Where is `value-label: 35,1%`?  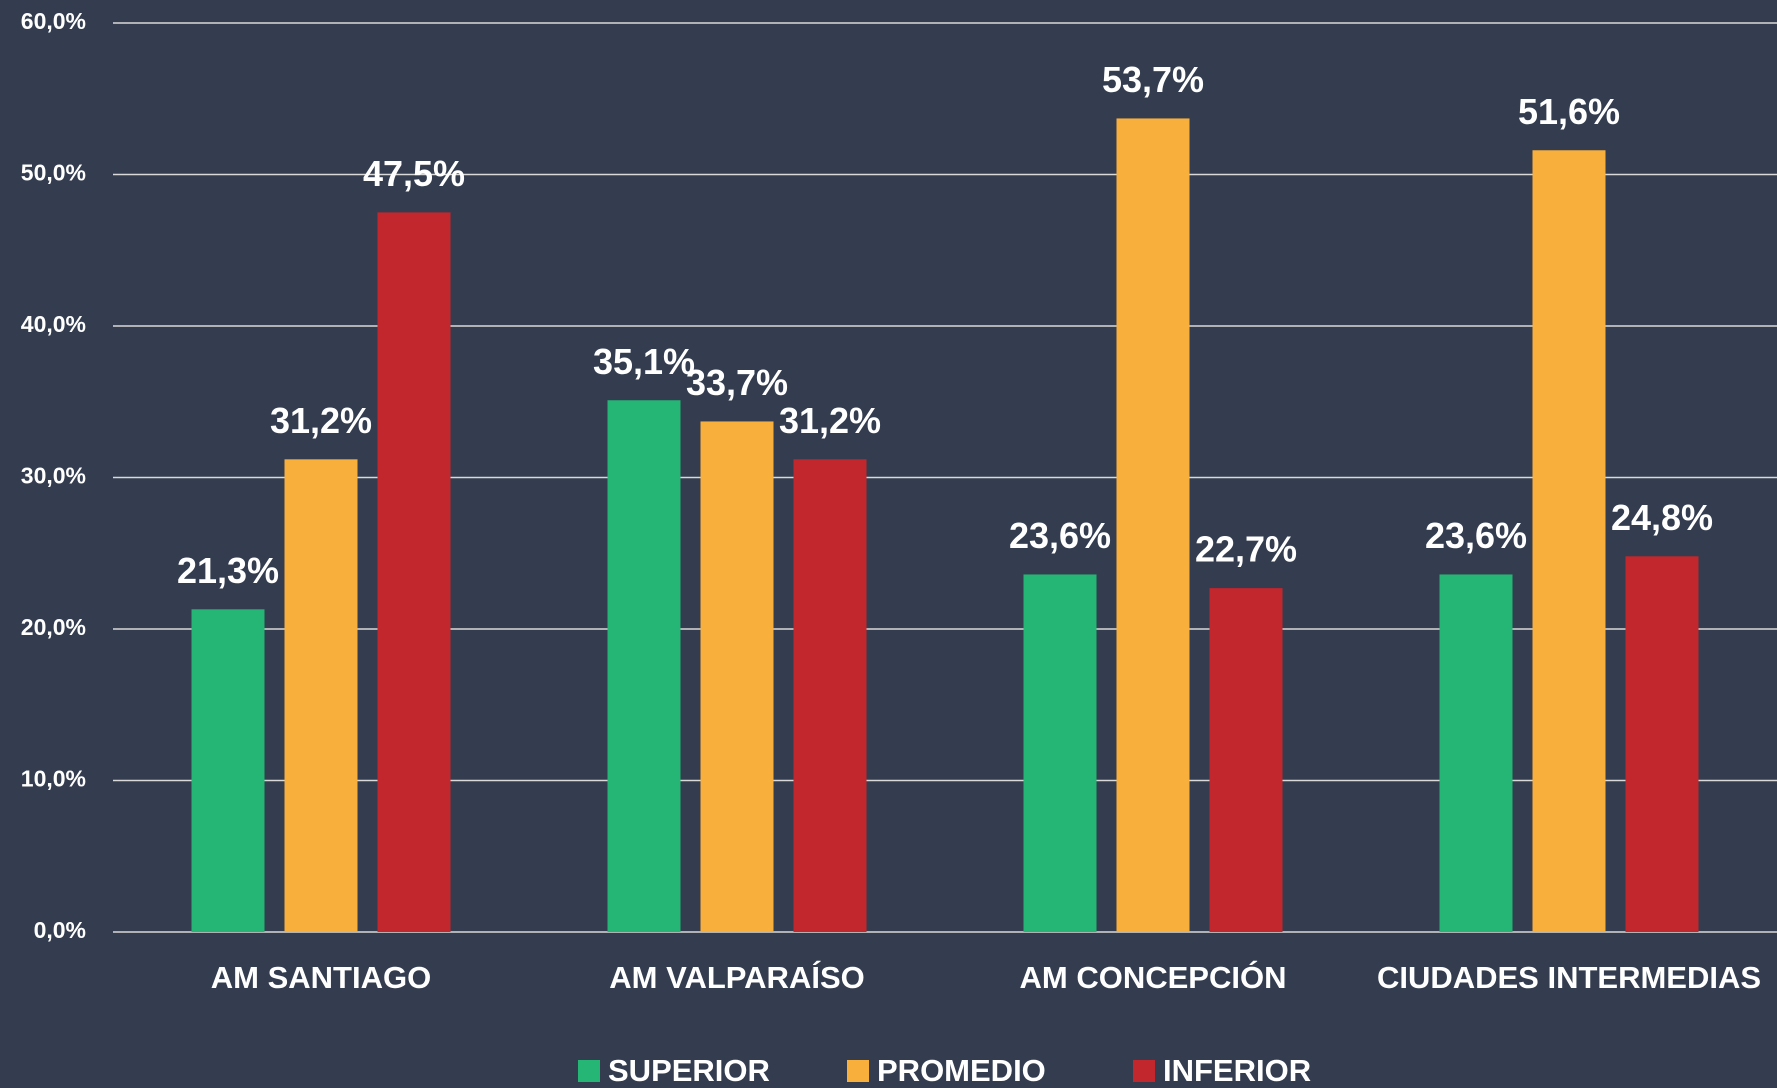 value-label: 35,1% is located at coordinates (644, 361).